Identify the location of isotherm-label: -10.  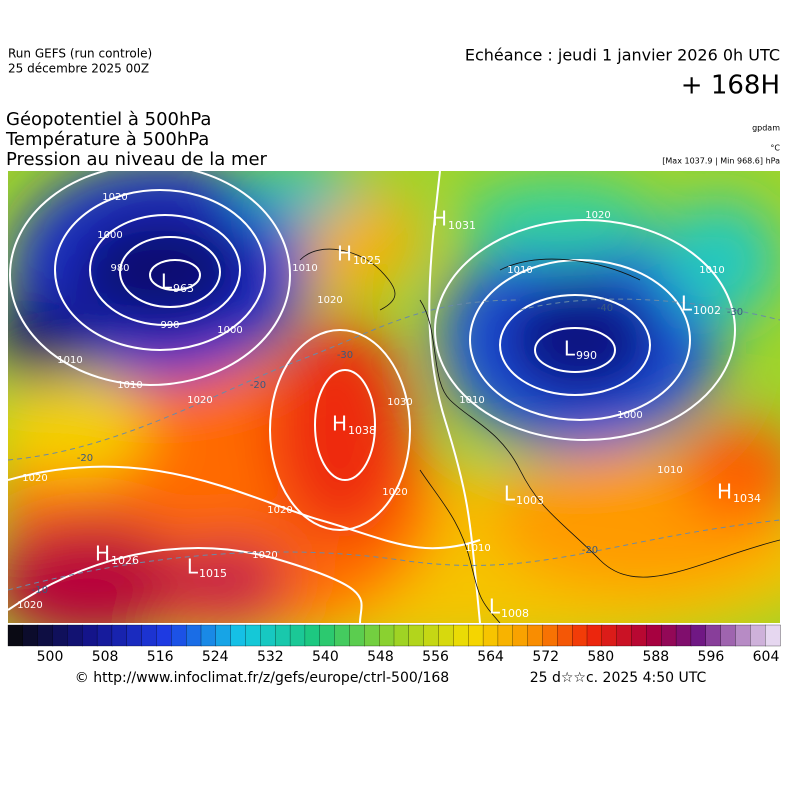
(40, 590).